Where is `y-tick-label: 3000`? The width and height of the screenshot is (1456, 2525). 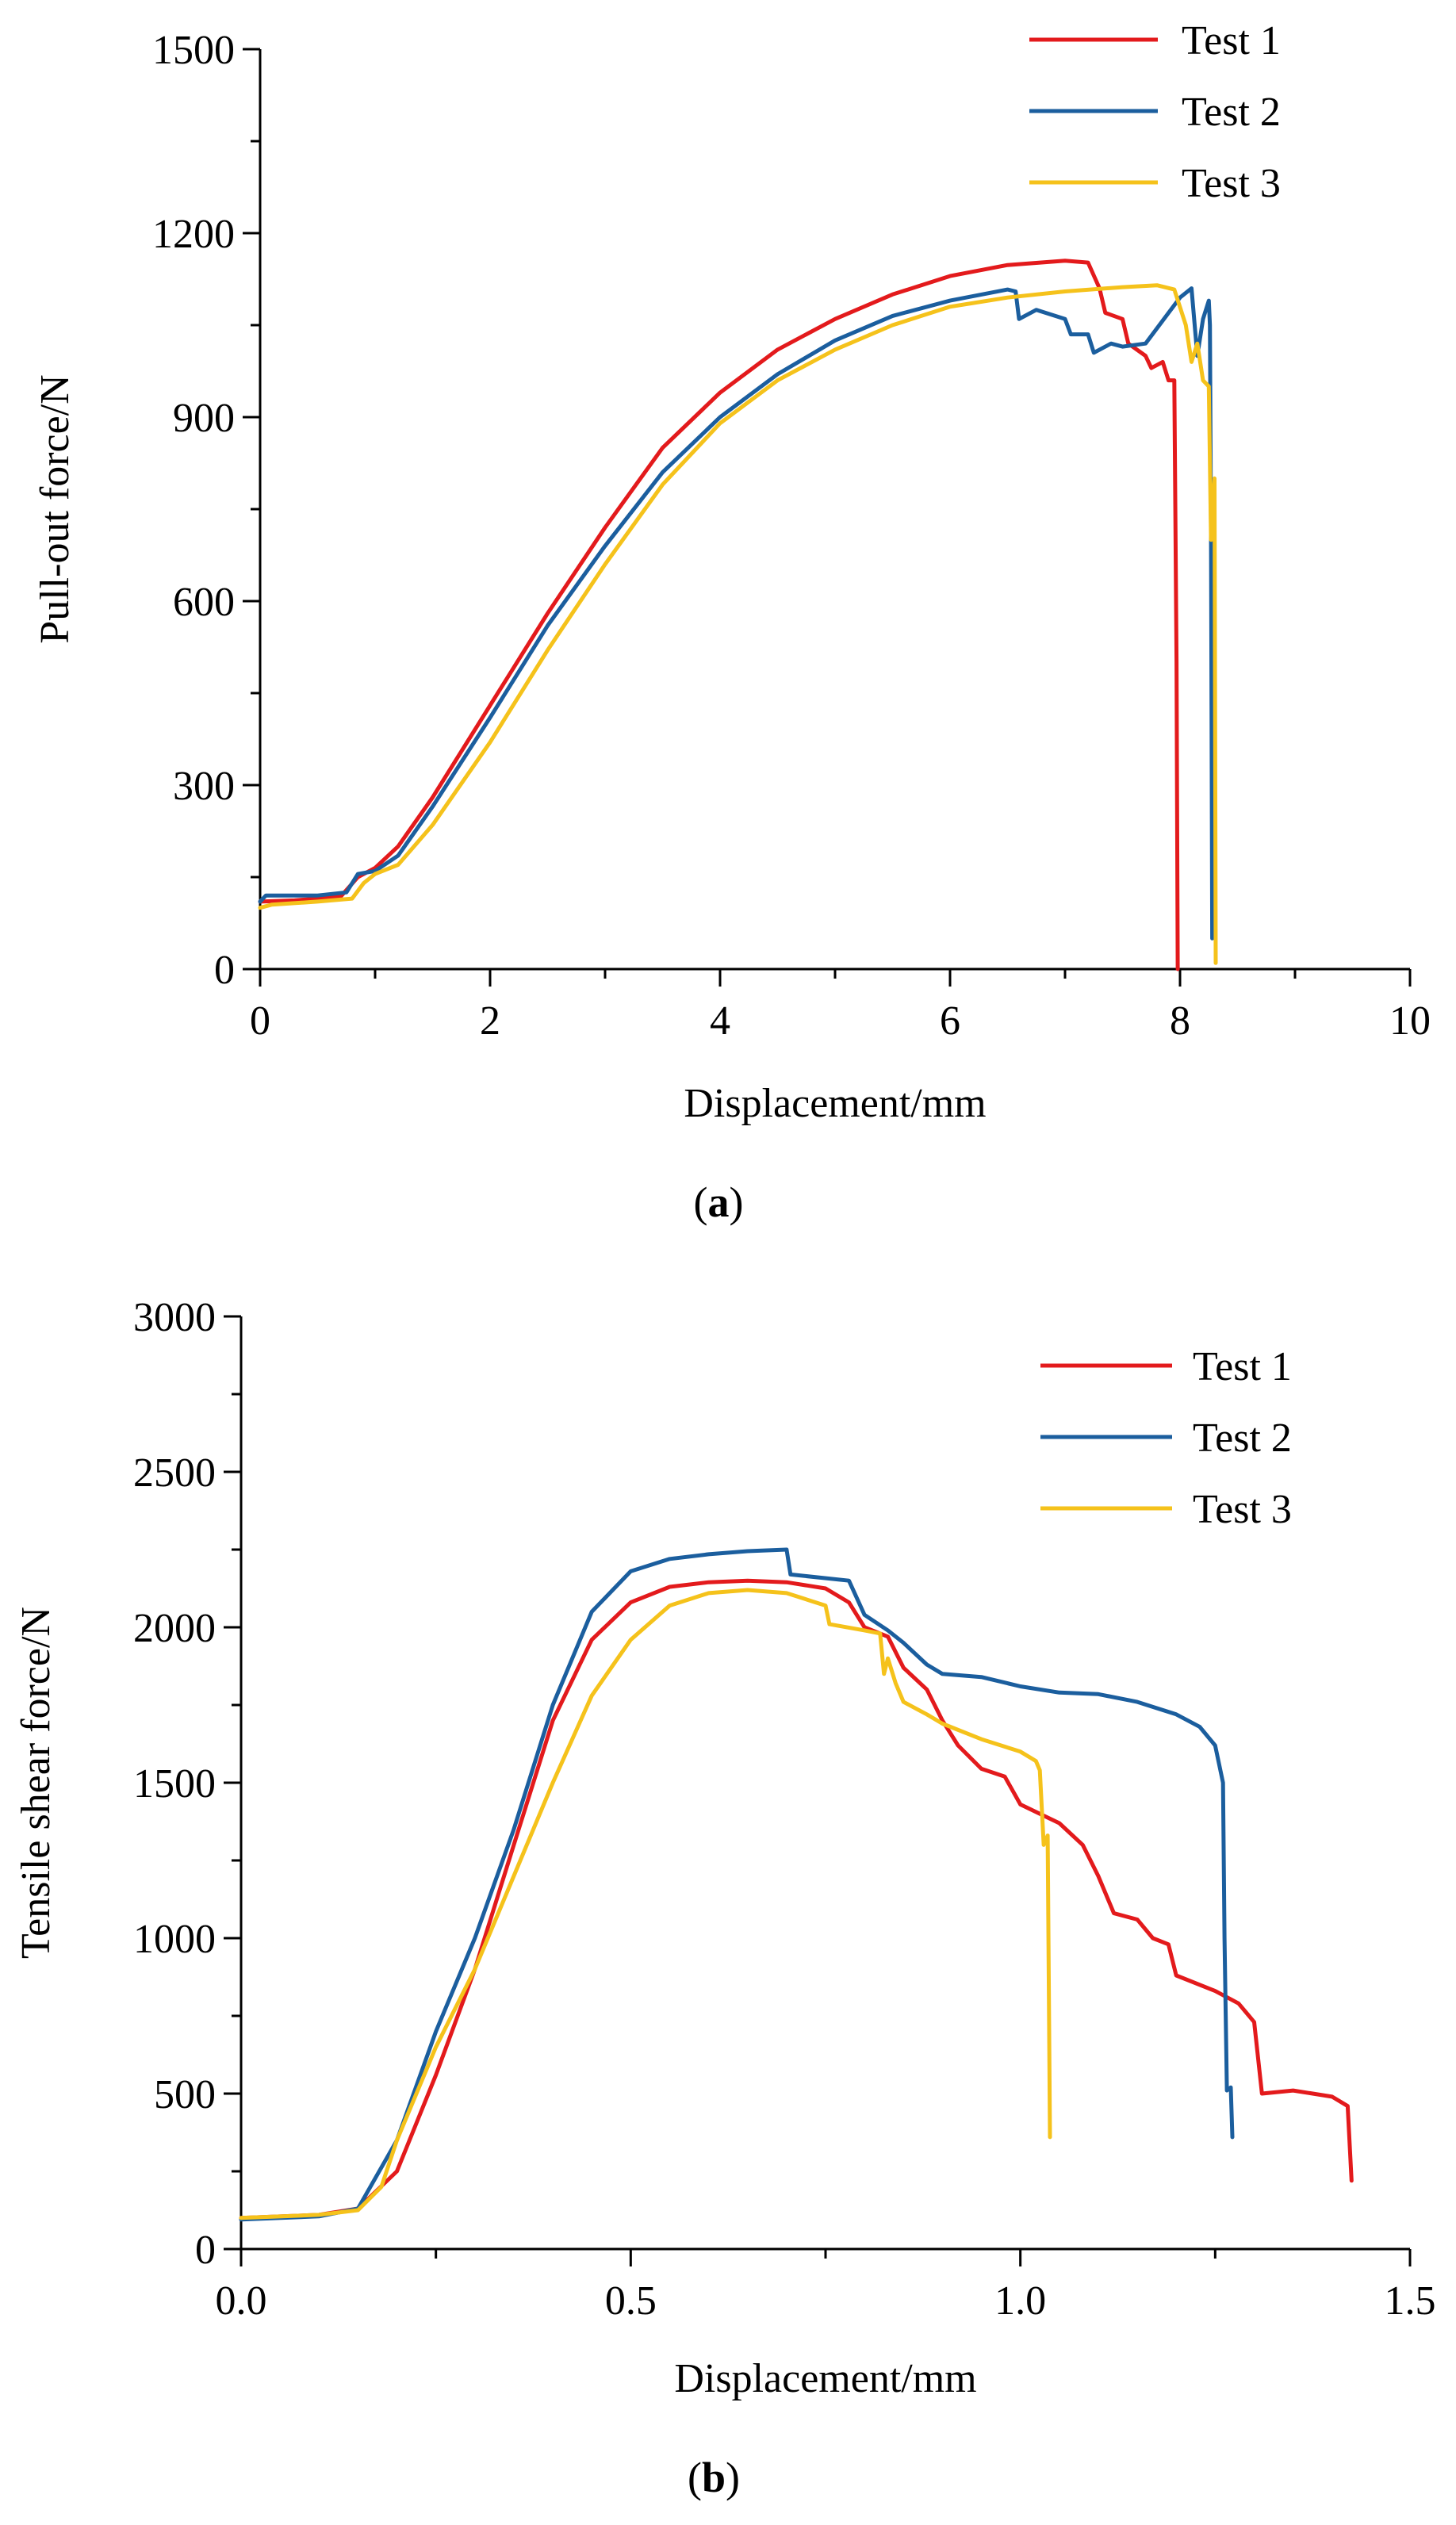
y-tick-label: 3000 is located at coordinates (174, 1317).